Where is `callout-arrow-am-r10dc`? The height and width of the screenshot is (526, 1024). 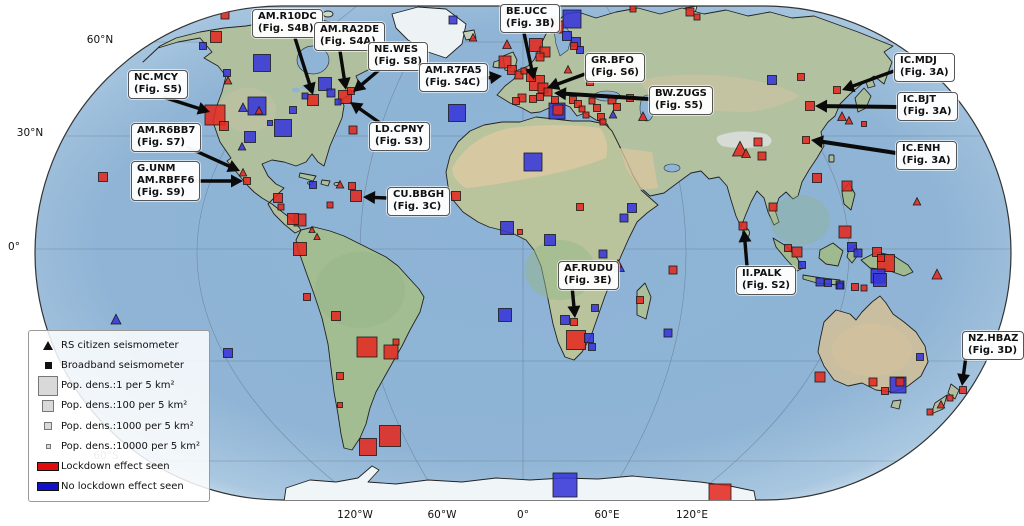 callout-arrow-am-r10dc is located at coordinates (302, 62).